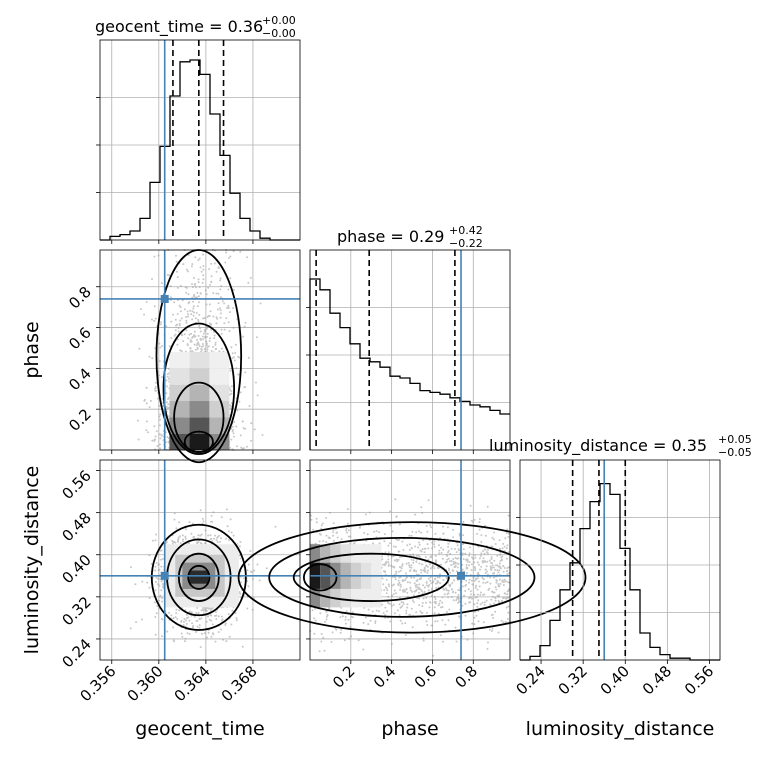  Describe the element at coordinates (279, 20) in the screenshot. I see `title-geocent-time-plus: +0.00` at that location.